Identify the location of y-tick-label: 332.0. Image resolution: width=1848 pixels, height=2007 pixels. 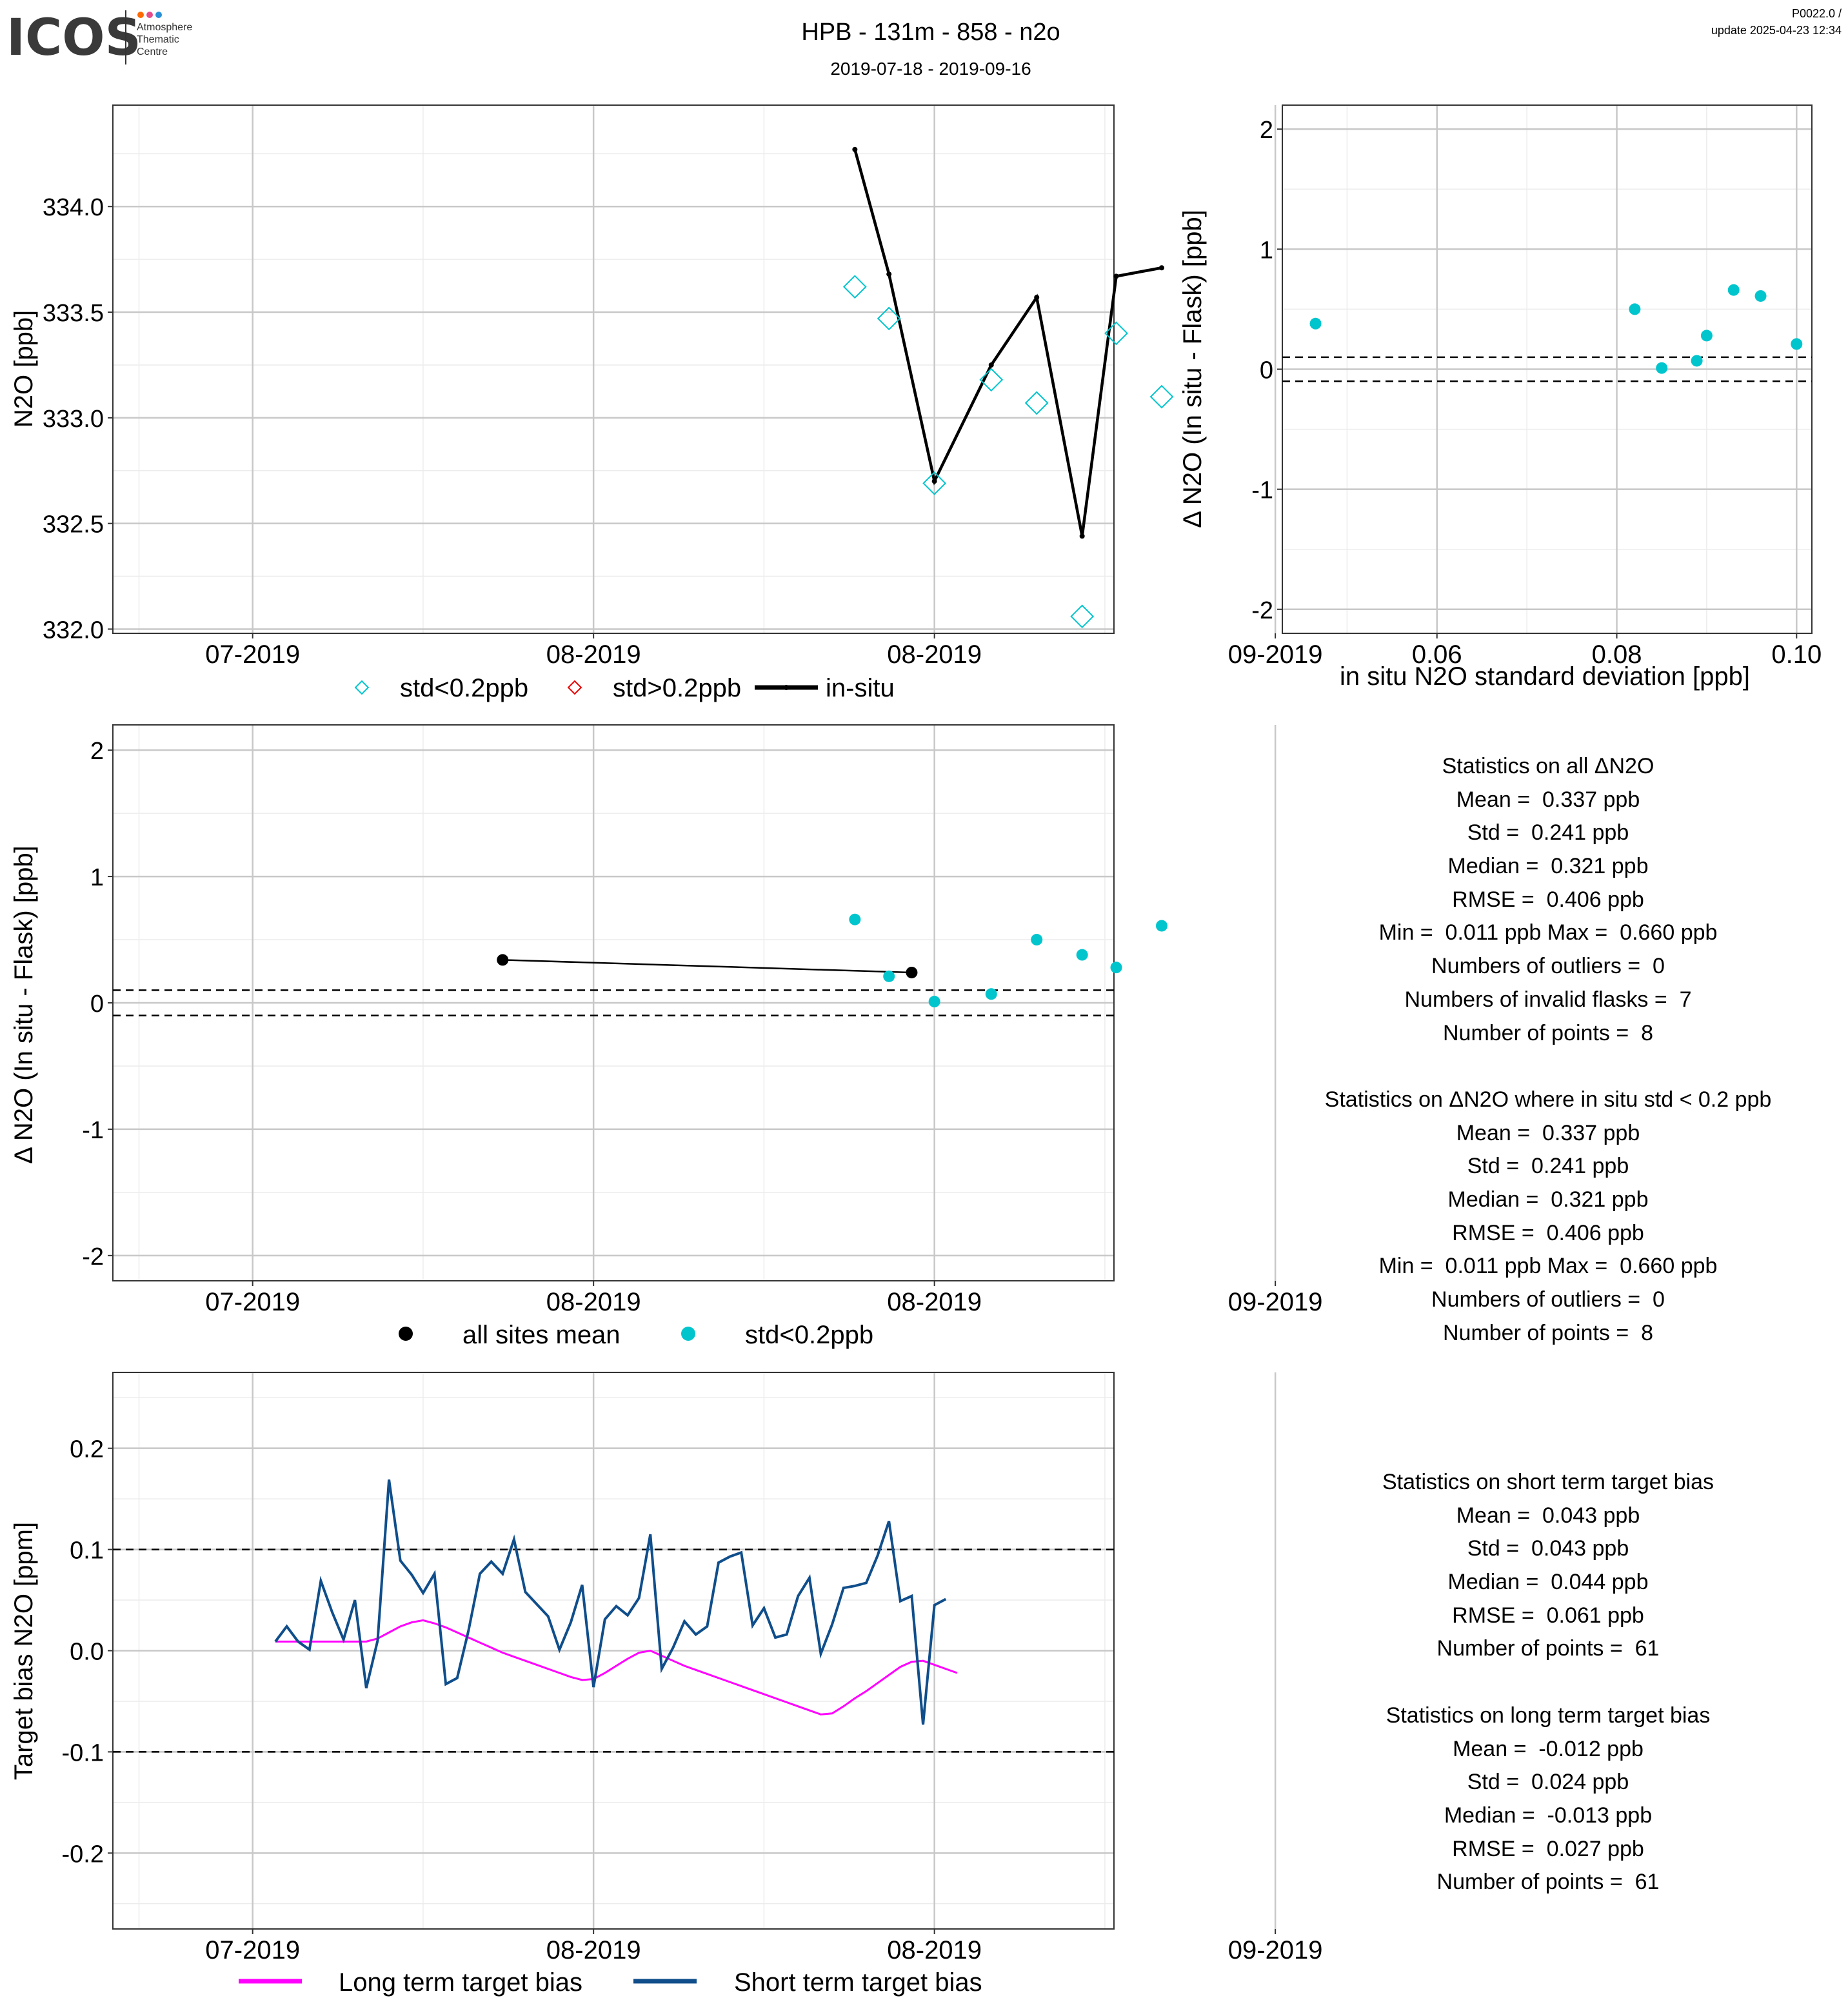
(73, 630).